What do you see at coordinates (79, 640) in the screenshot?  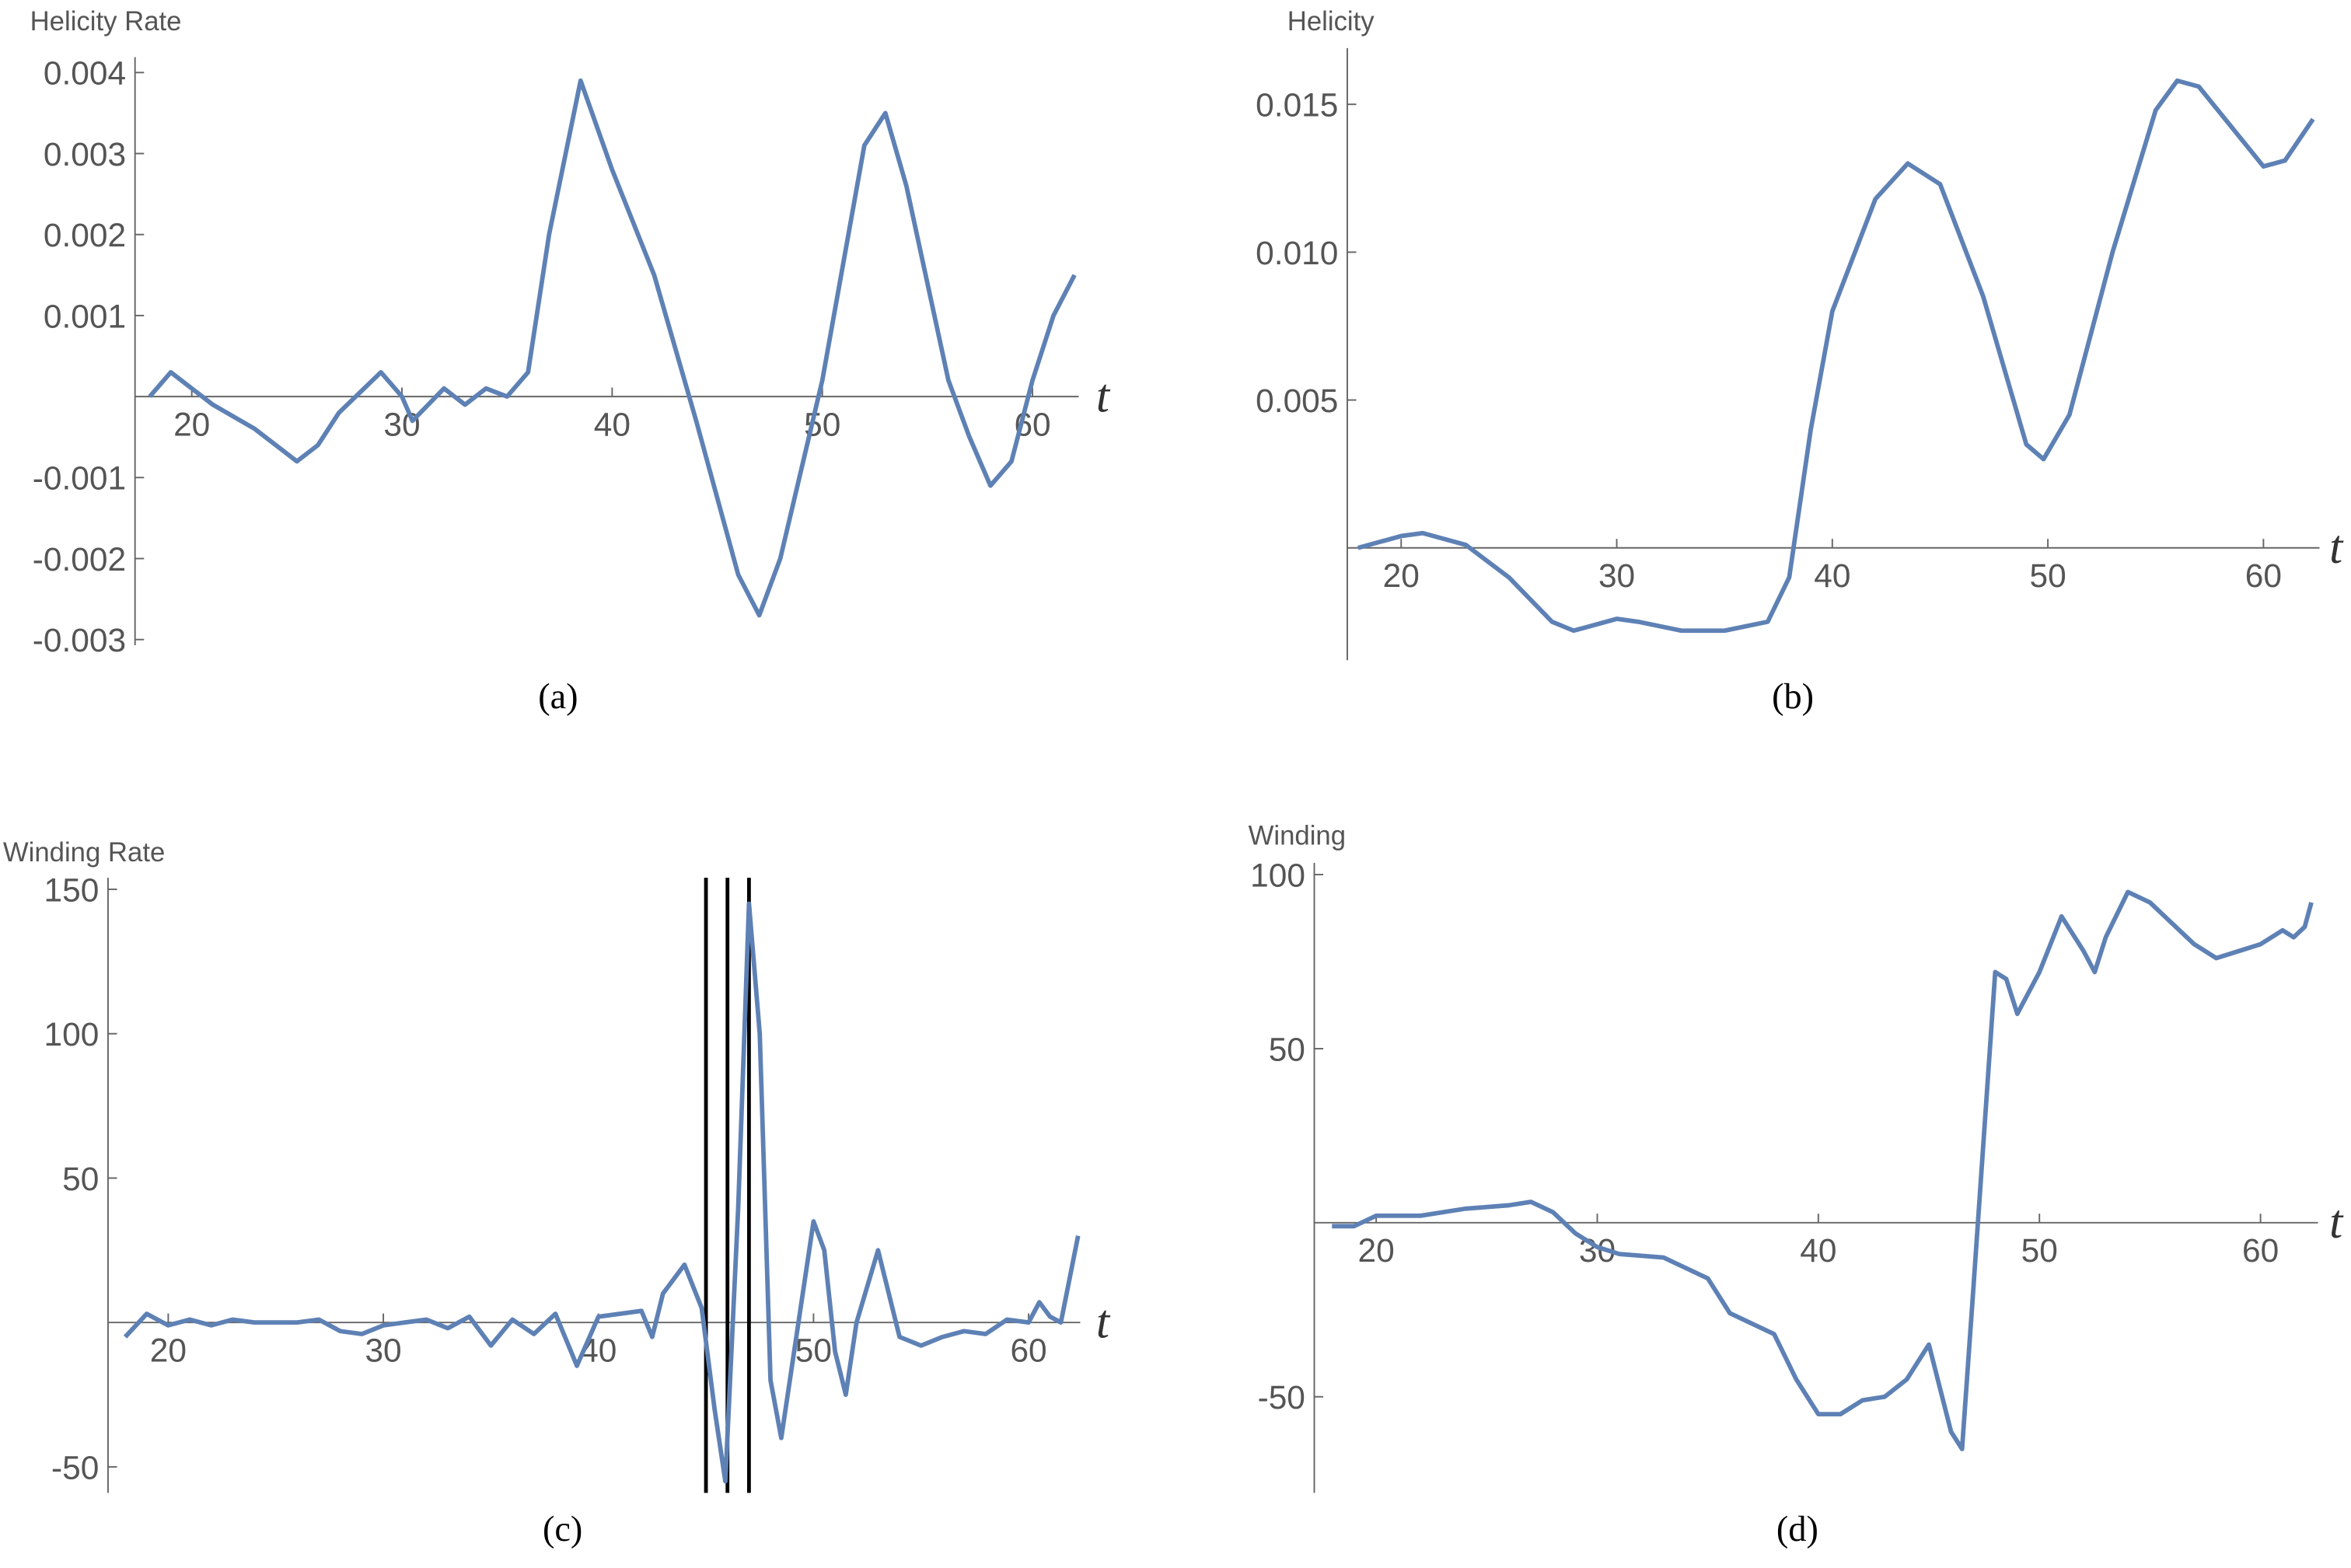 I see `y-tick-label: -0.003` at bounding box center [79, 640].